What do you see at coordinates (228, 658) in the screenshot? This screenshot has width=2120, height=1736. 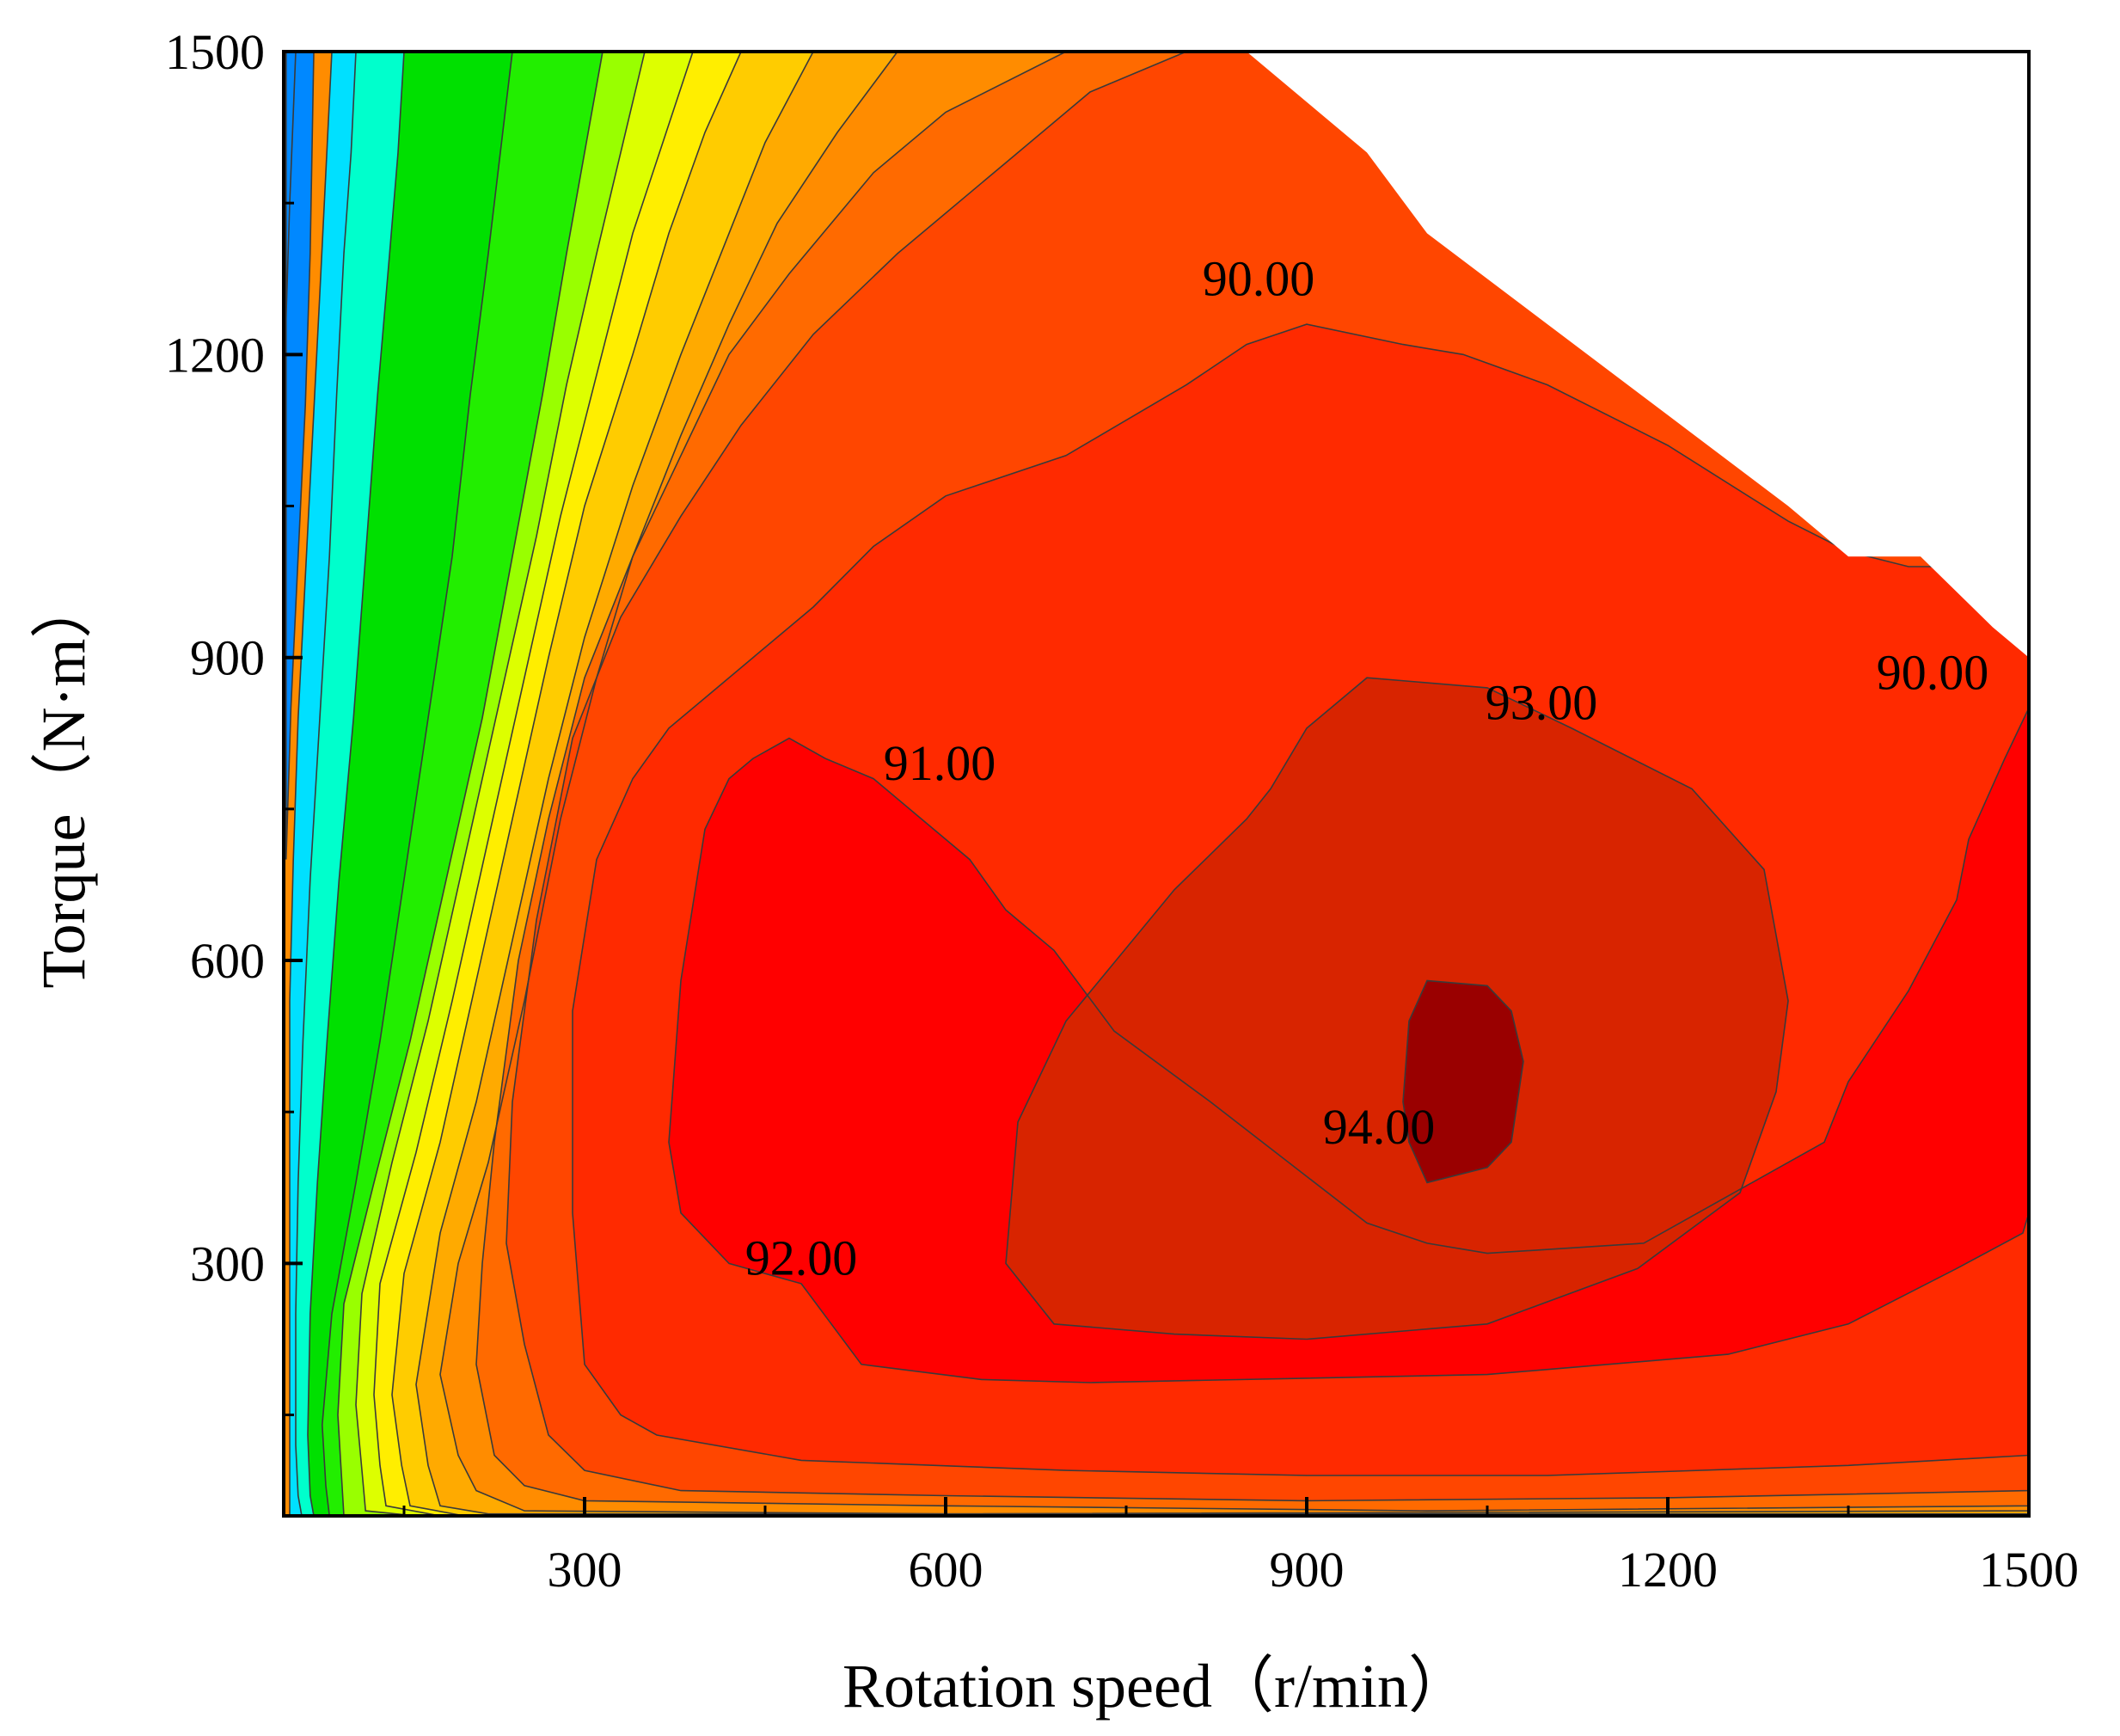 I see `y-tick-label: 900` at bounding box center [228, 658].